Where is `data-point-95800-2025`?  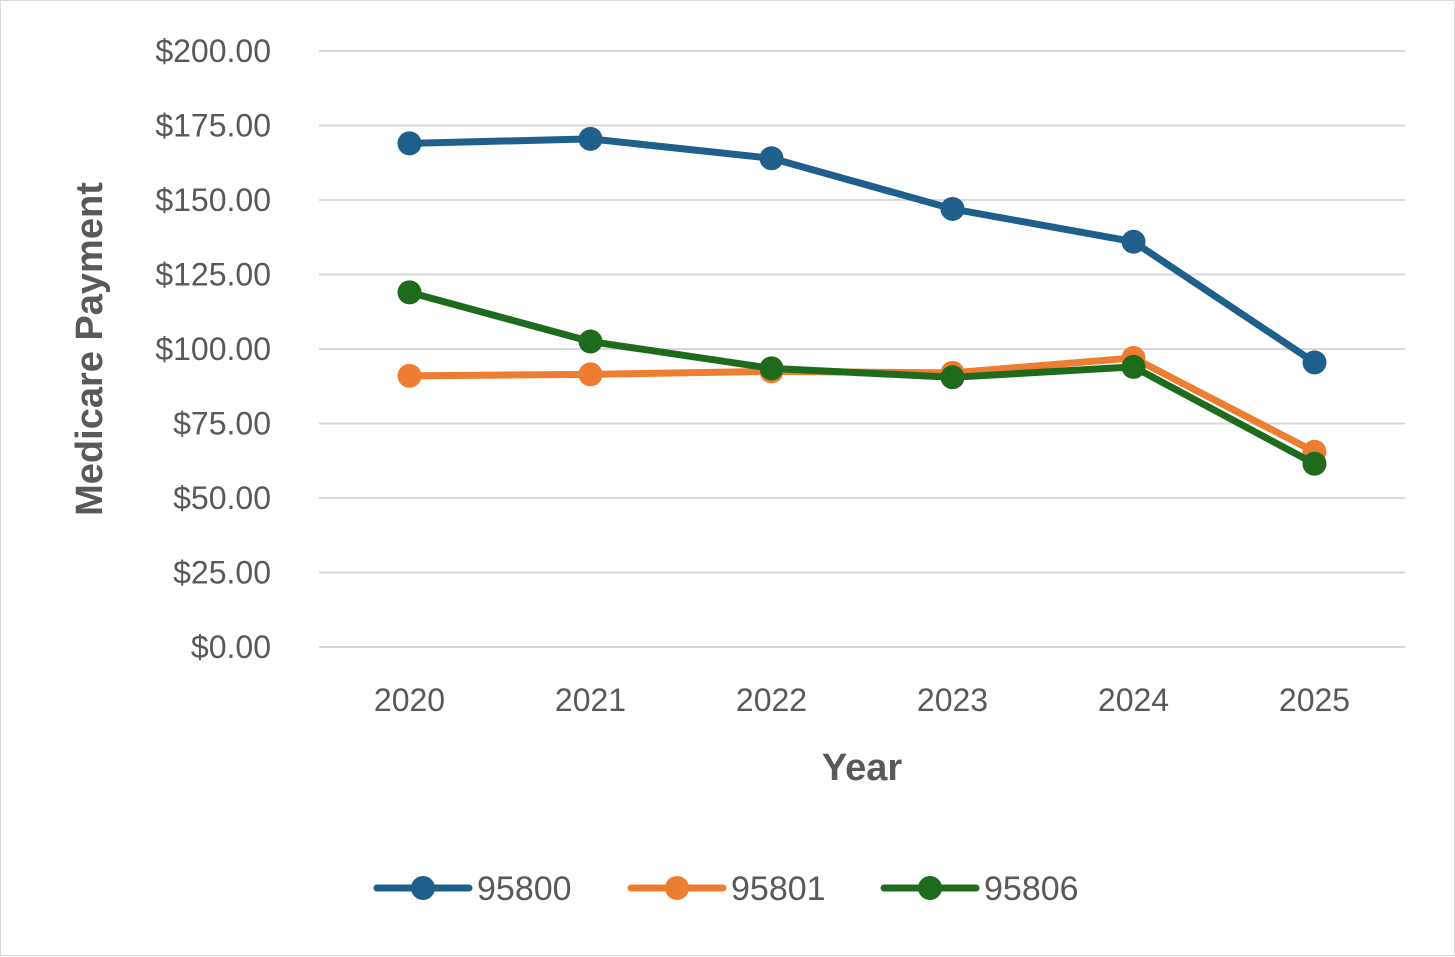
data-point-95800-2025 is located at coordinates (1314, 362).